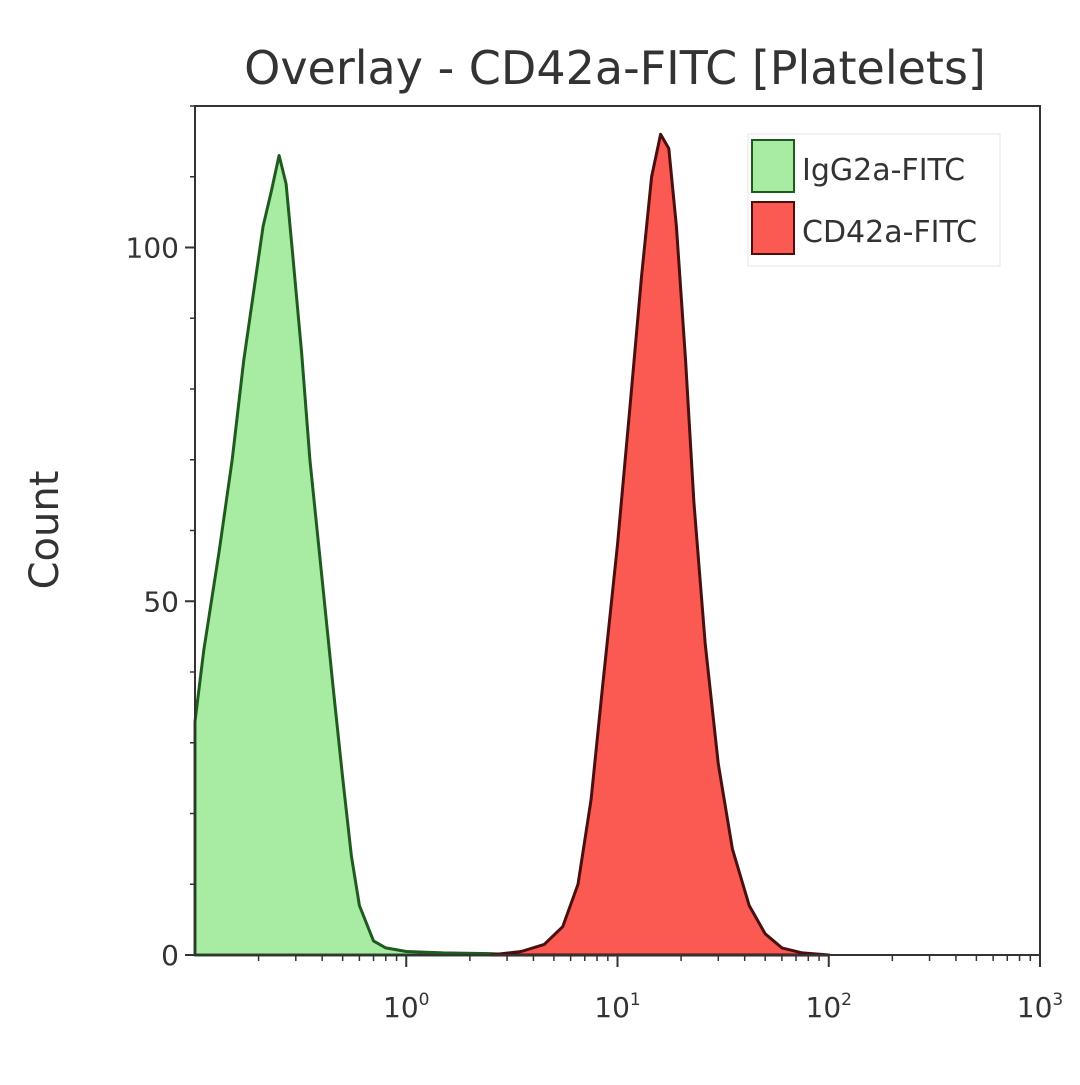 The image size is (1080, 1085). What do you see at coordinates (617, 1007) in the screenshot?
I see `x-tick-label: 10¹` at bounding box center [617, 1007].